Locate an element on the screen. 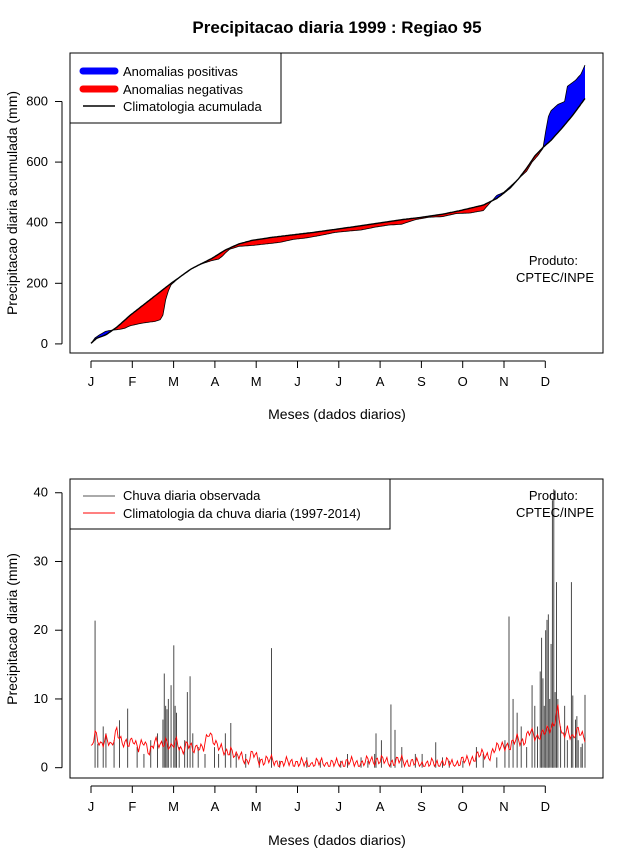 Image resolution: width=640 pixels, height=855 pixels. y-tick-label: 20 is located at coordinates (41, 629).